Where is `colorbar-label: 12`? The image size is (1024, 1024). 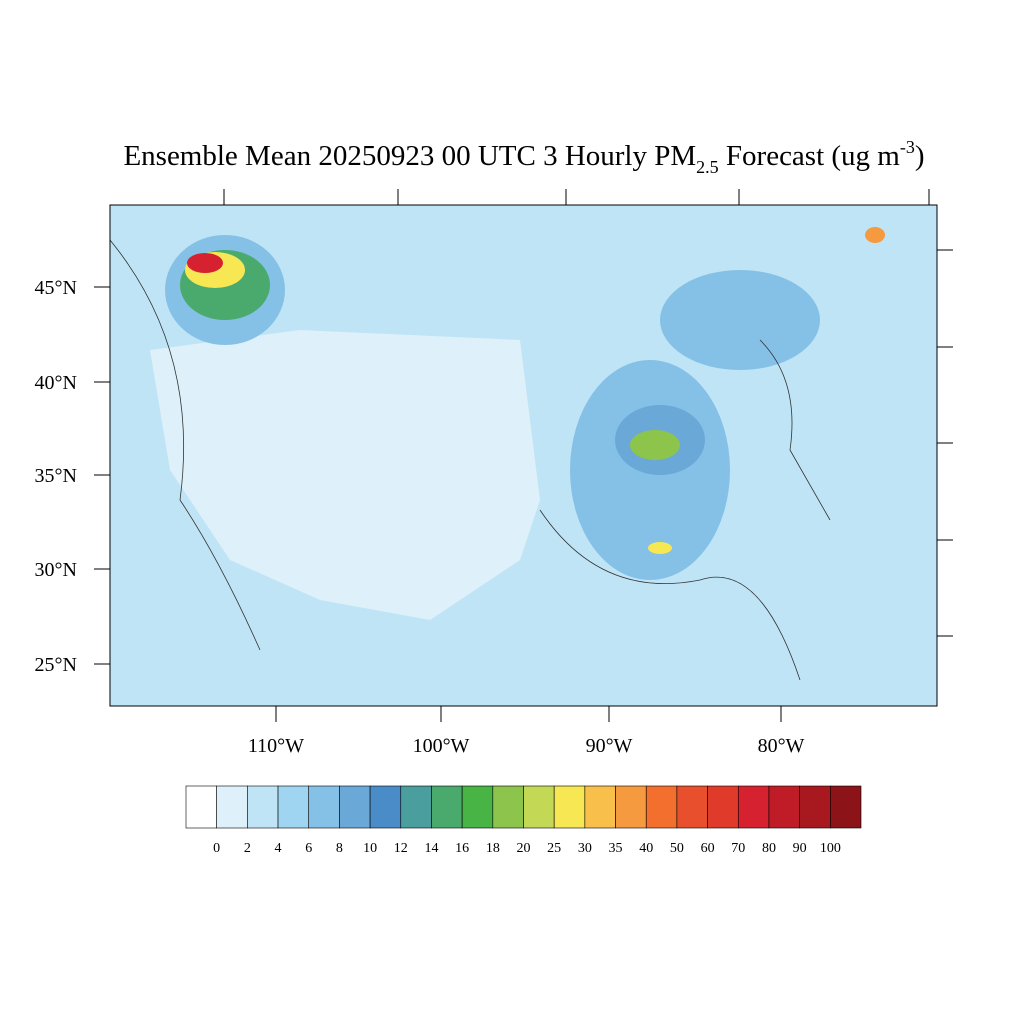 colorbar-label: 12 is located at coordinates (401, 848).